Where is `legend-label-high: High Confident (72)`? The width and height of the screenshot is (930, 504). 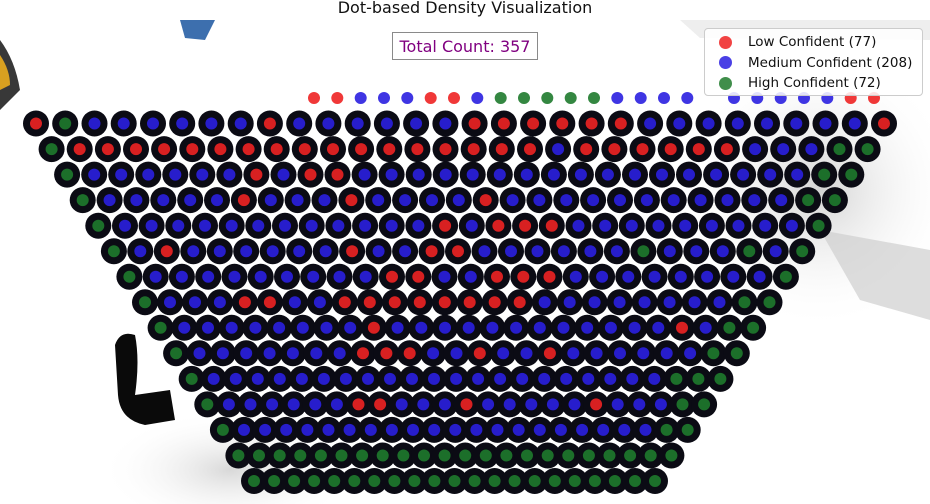
legend-label-high: High Confident (72) is located at coordinates (814, 83).